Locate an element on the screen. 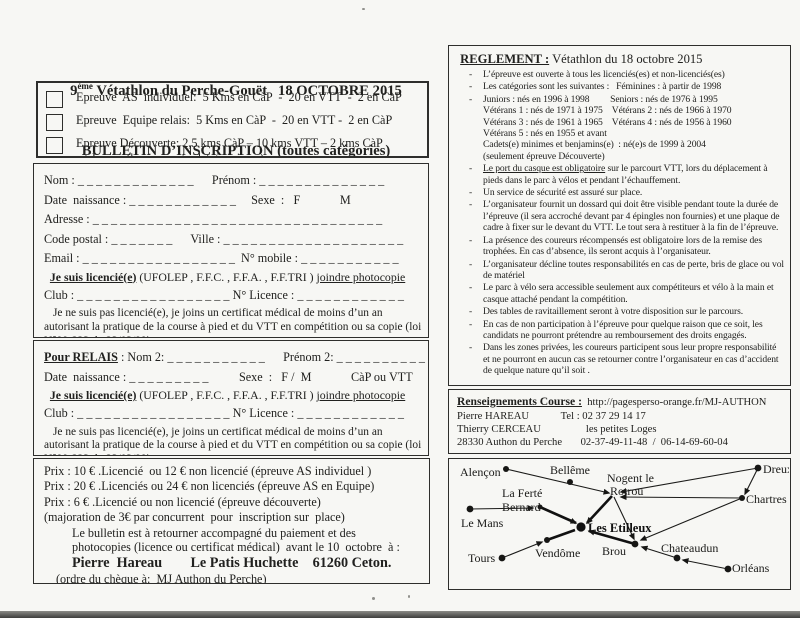 This screenshot has width=800, height=618. map-city-dot-chartres is located at coordinates (742, 498).